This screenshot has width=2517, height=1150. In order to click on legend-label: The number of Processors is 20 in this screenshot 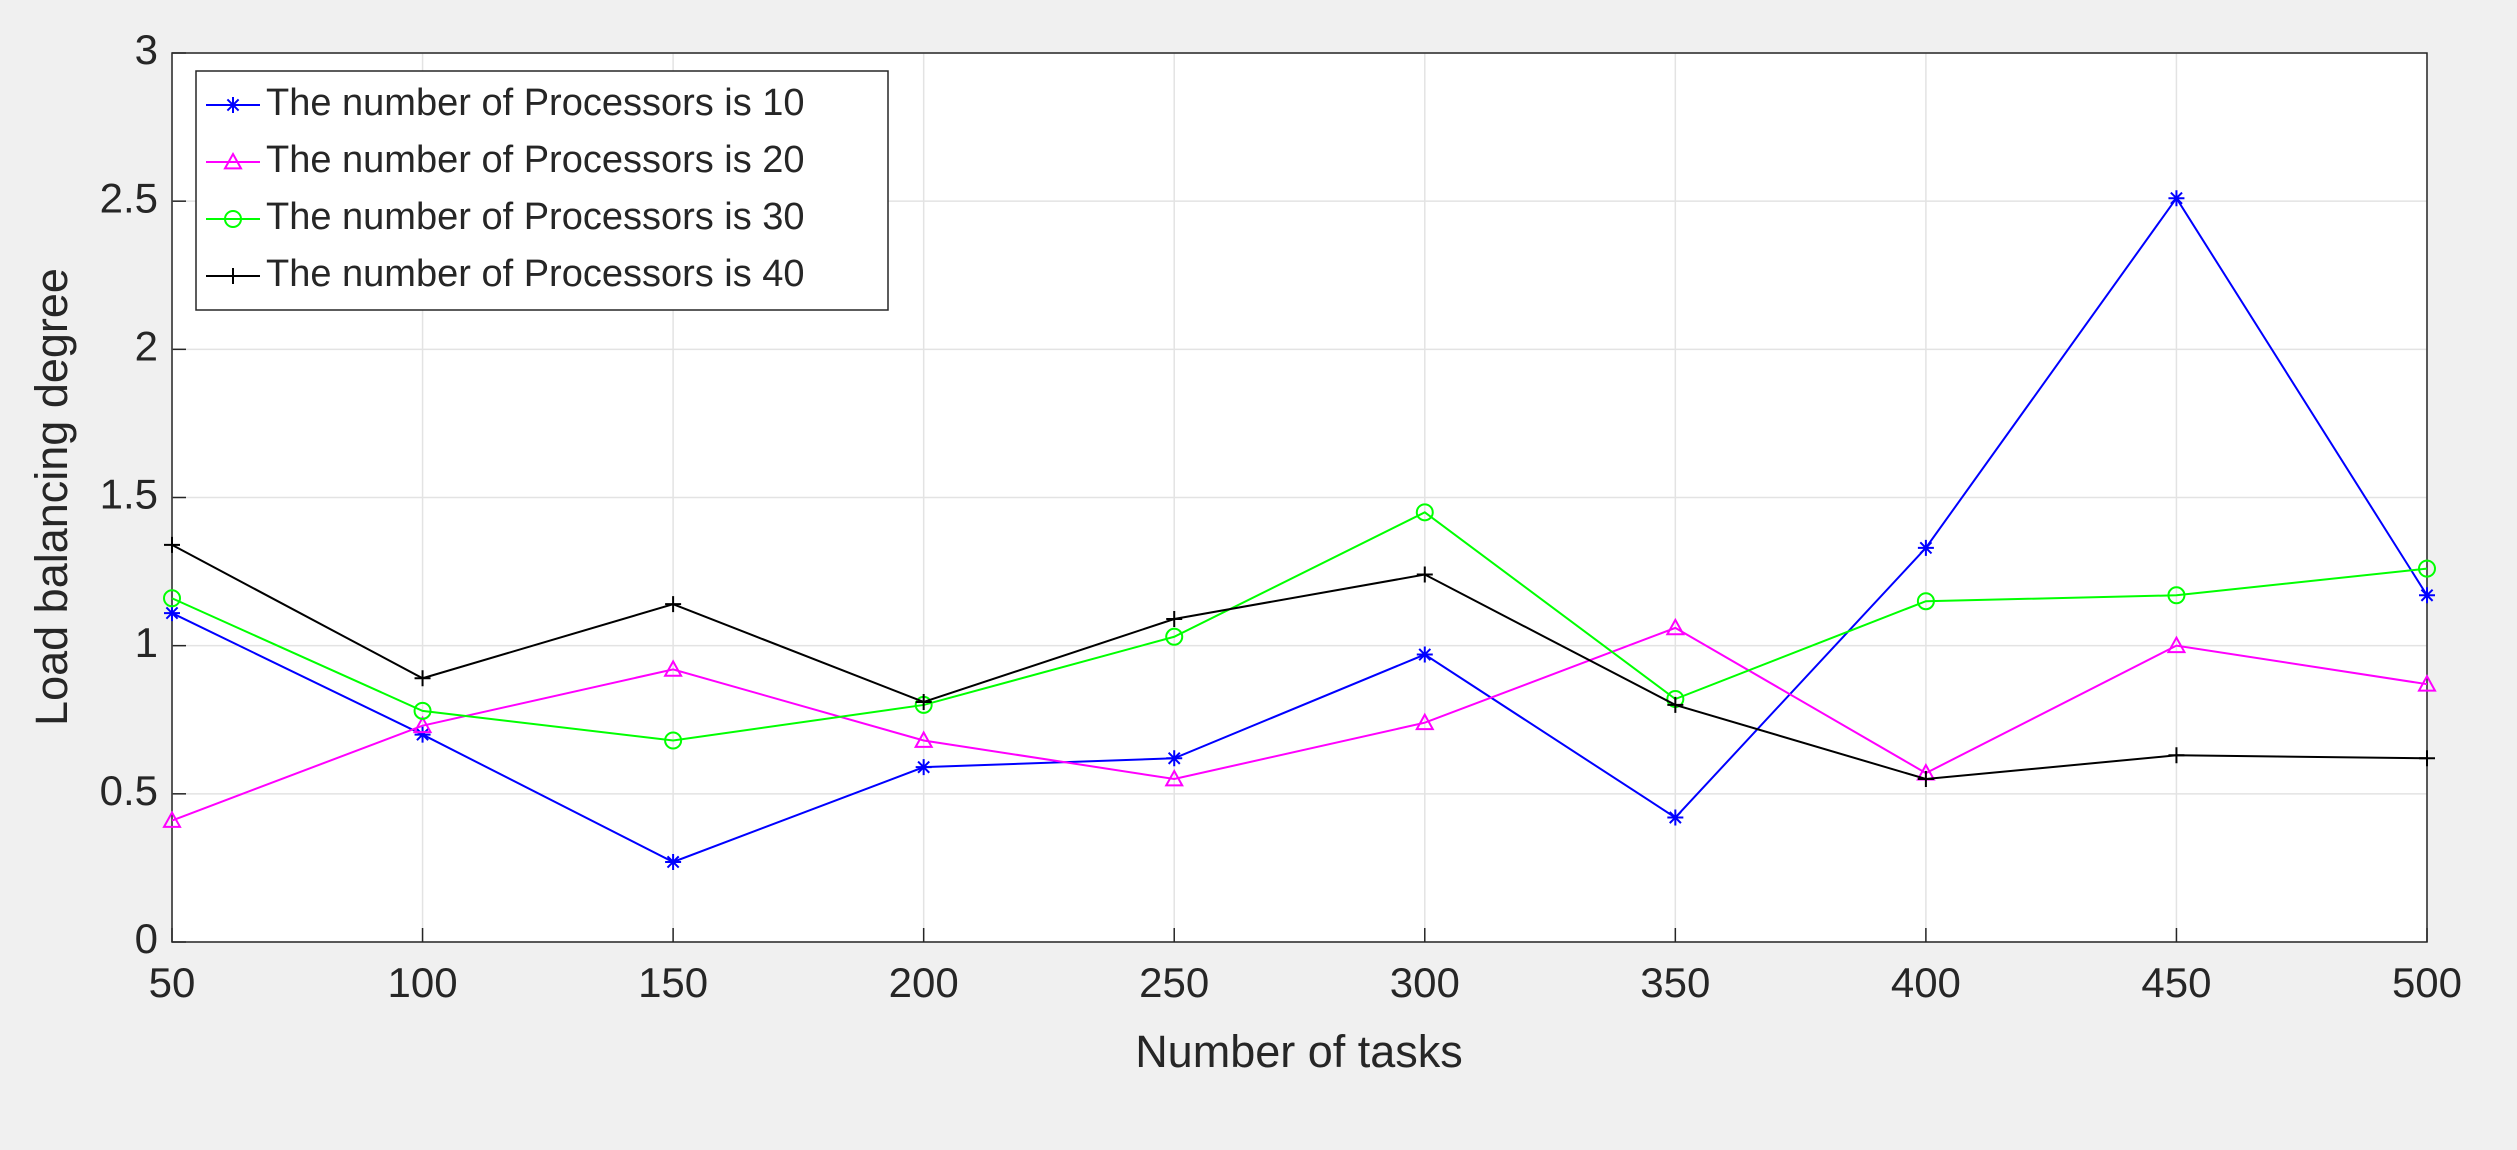, I will do `click(535, 160)`.